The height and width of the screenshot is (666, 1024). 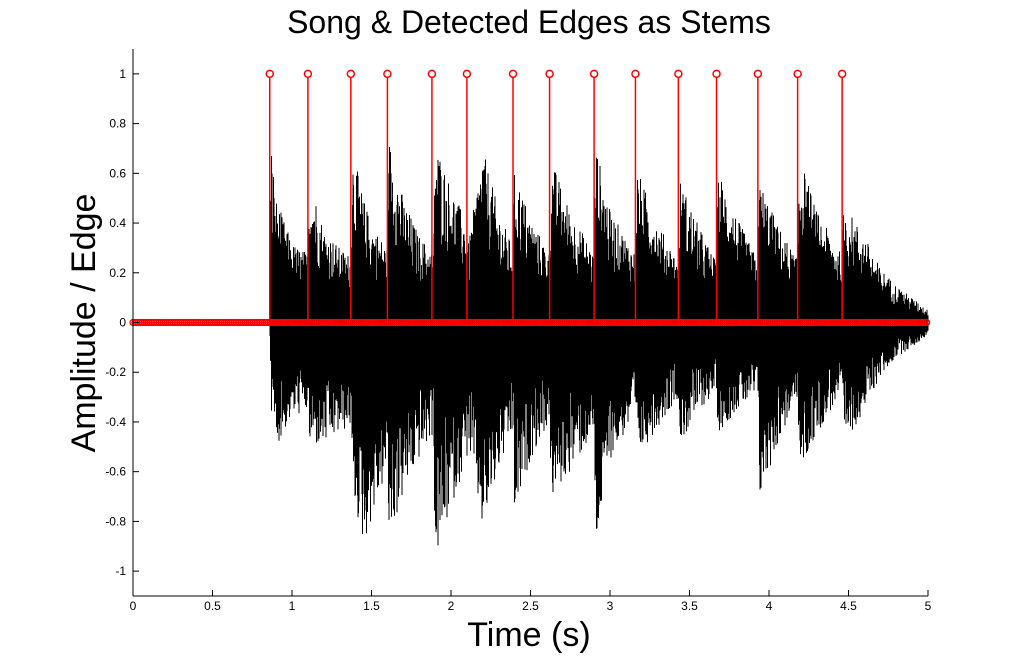 I want to click on y-tick-label: 0.4, so click(x=117, y=223).